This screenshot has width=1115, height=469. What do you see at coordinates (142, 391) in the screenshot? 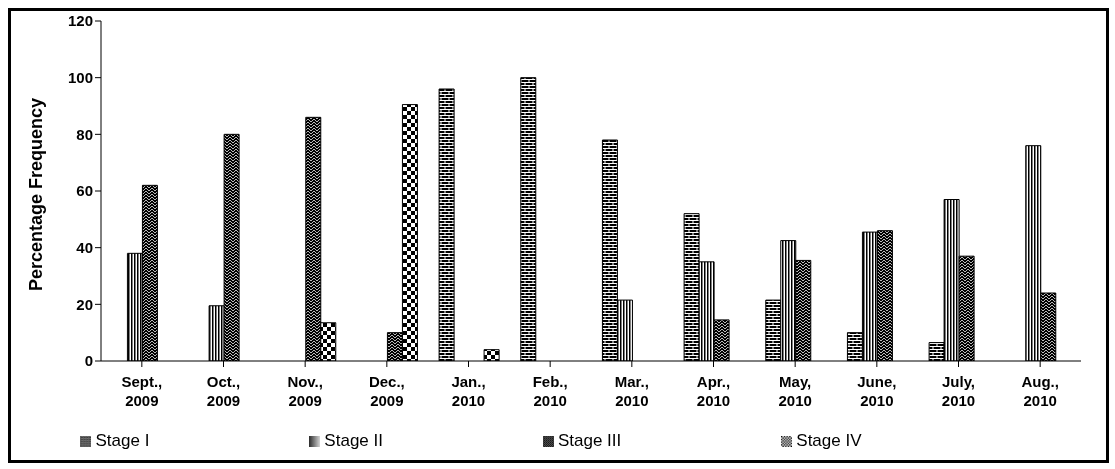
I see `x-tick-label: Sept., 2009` at bounding box center [142, 391].